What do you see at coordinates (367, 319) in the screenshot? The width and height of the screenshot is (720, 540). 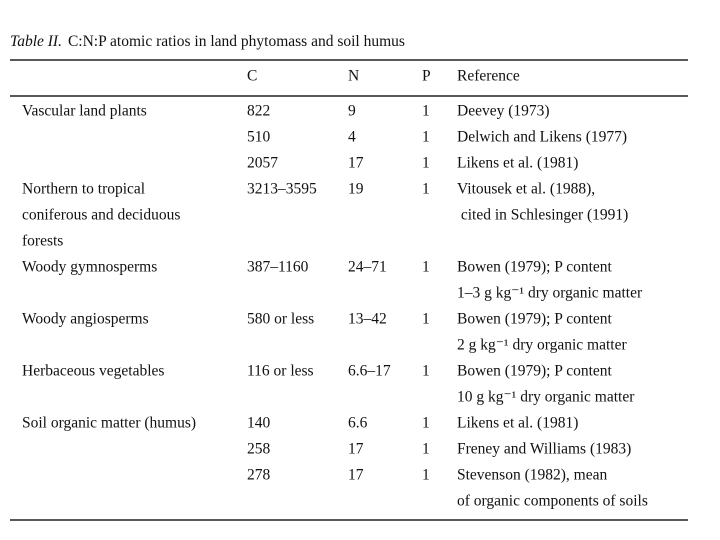 I see `cell-n: 13–42` at bounding box center [367, 319].